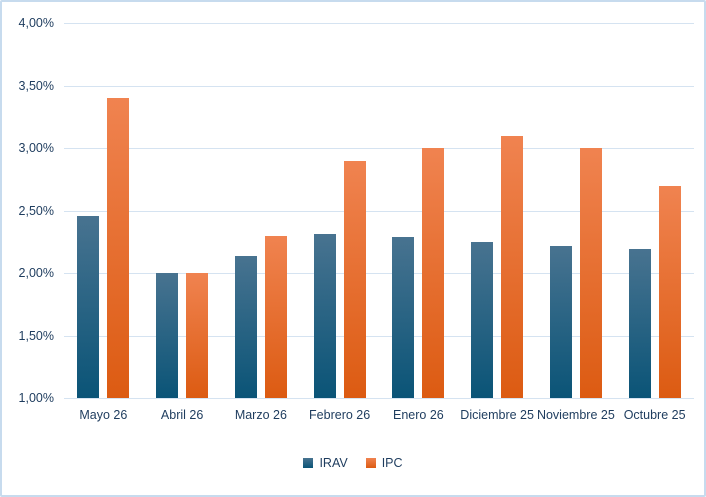  I want to click on x-axis-category-label: Marzo 26, so click(260, 415).